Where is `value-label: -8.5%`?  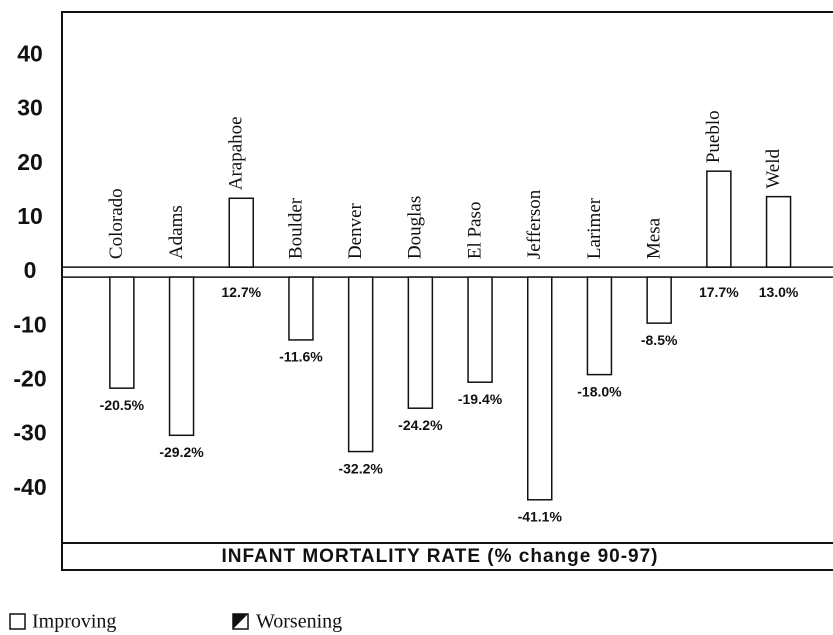
value-label: -8.5% is located at coordinates (659, 340).